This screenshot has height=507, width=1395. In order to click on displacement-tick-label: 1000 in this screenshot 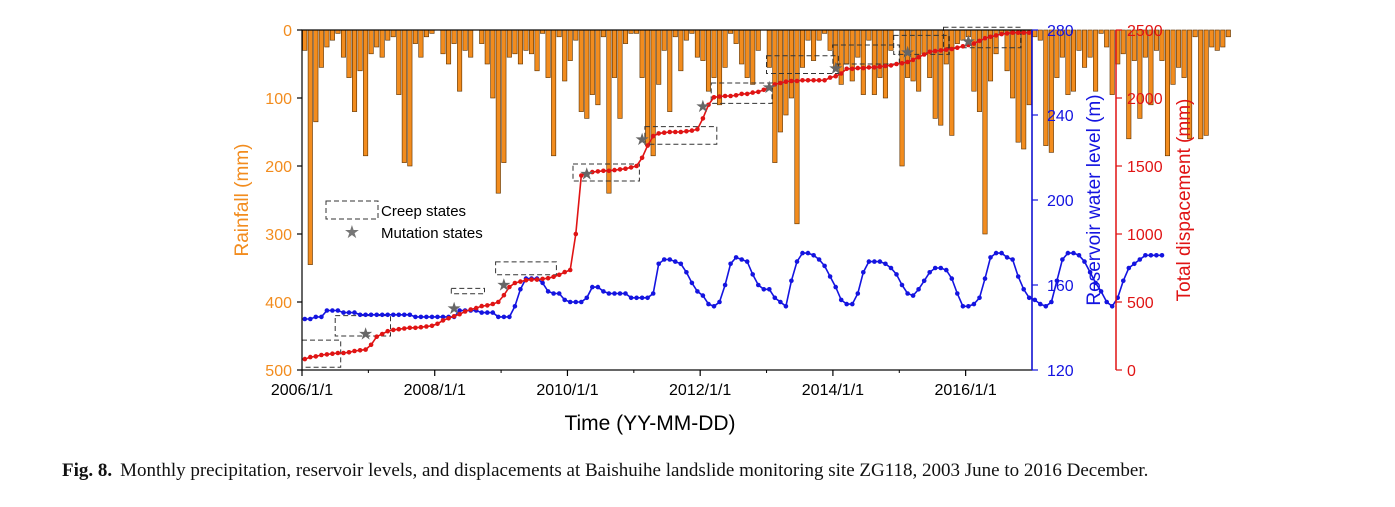, I will do `click(1145, 235)`.